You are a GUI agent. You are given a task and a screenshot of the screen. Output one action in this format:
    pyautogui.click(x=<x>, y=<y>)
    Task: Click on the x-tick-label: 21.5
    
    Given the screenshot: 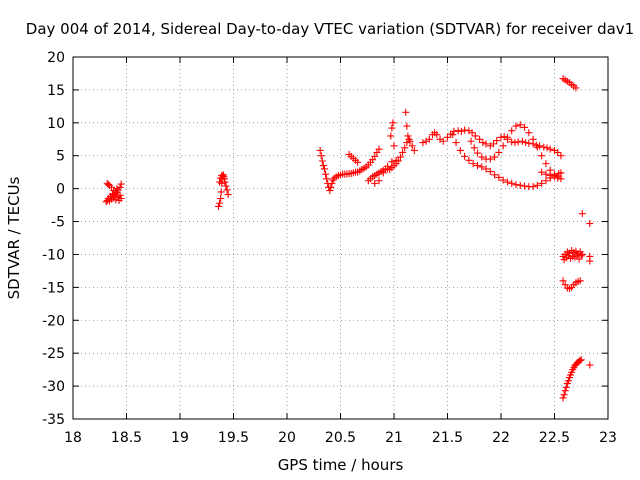 What is the action you would take?
    pyautogui.click(x=447, y=438)
    